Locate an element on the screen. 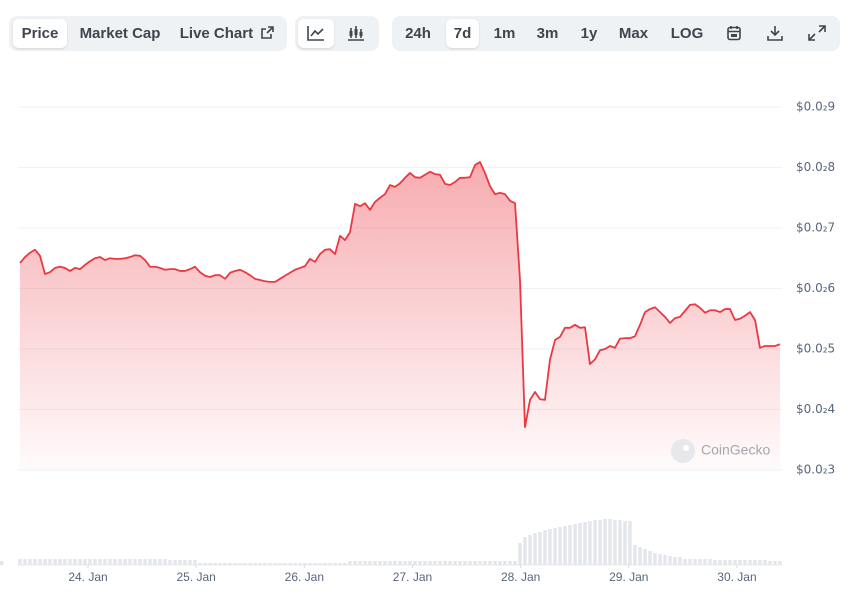  watermark-logo-eye is located at coordinates (686, 448).